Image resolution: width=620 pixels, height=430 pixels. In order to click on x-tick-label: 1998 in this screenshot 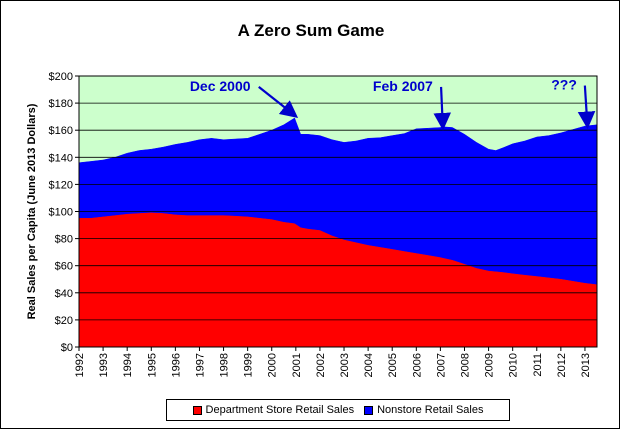, I will do `click(225, 365)`.